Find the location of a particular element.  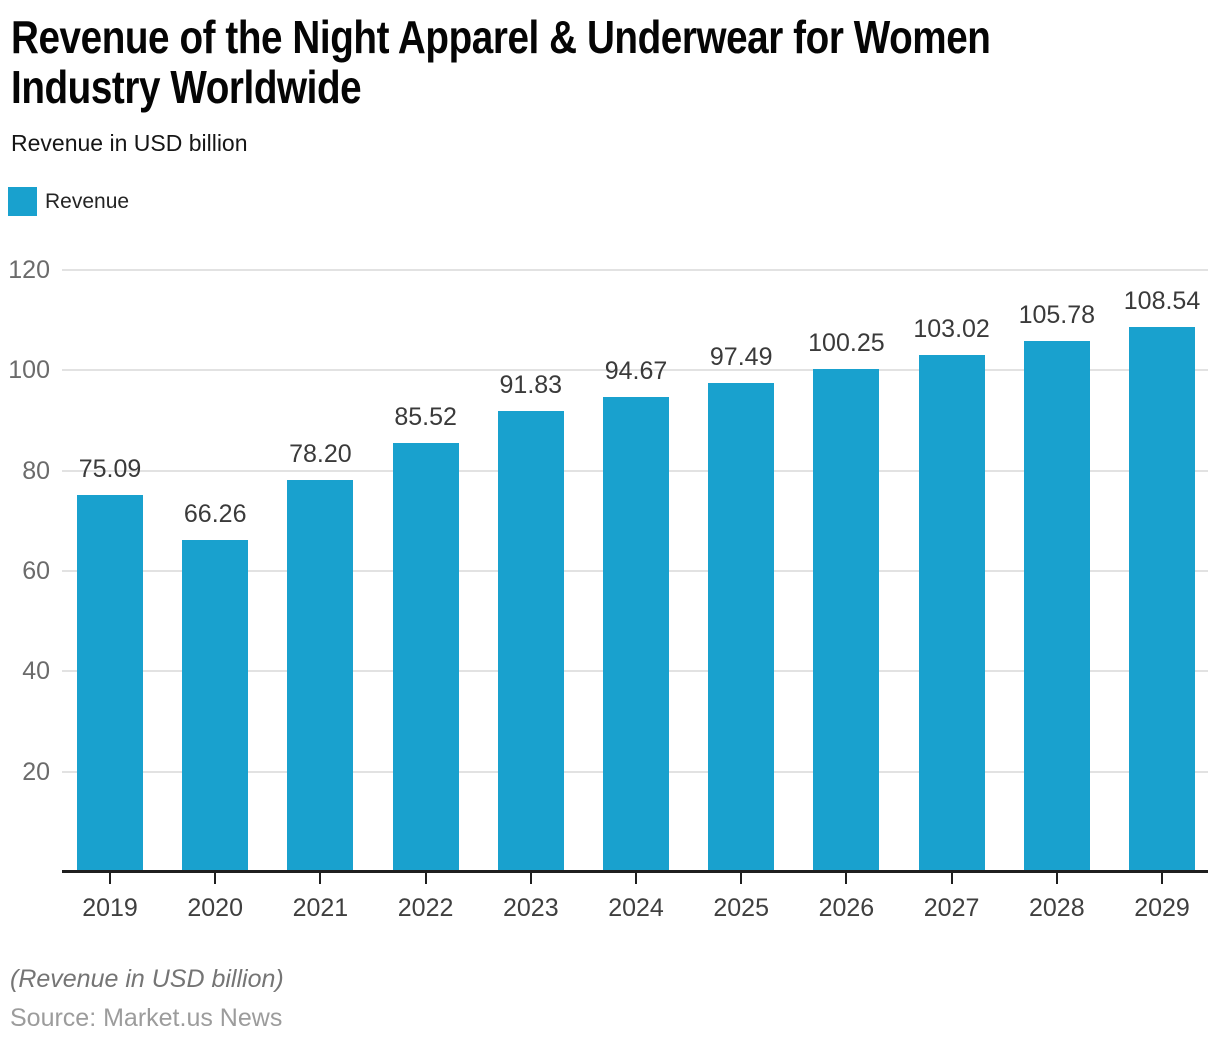

x-axis-tick-label: 2020 is located at coordinates (215, 908).